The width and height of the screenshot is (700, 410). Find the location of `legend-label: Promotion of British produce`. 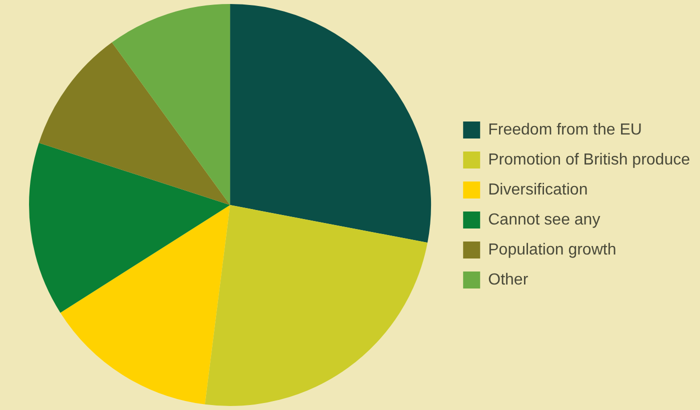

legend-label: Promotion of British produce is located at coordinates (589, 159).